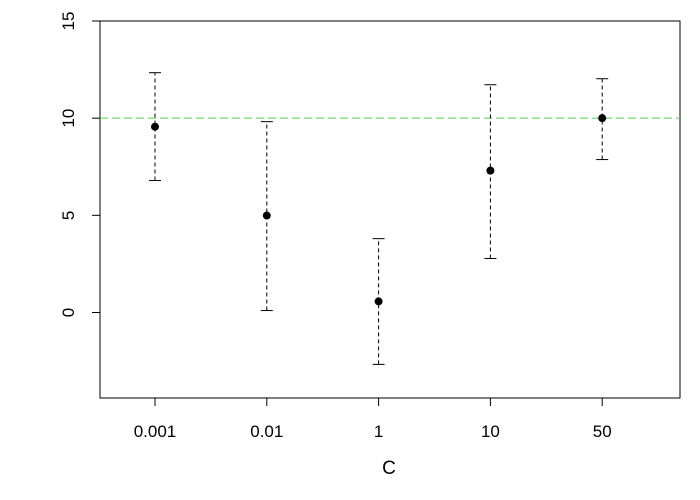  Describe the element at coordinates (389, 468) in the screenshot. I see `x-axis-label: C` at that location.